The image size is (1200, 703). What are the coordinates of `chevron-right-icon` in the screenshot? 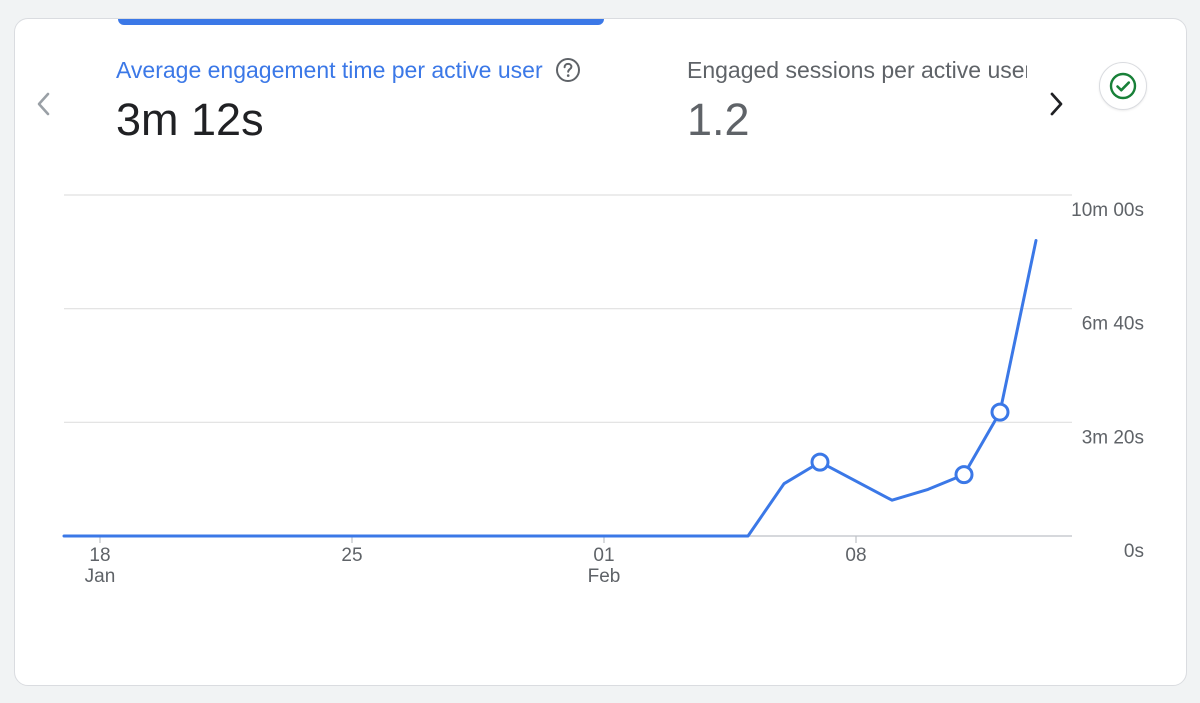 It's located at (1056, 104).